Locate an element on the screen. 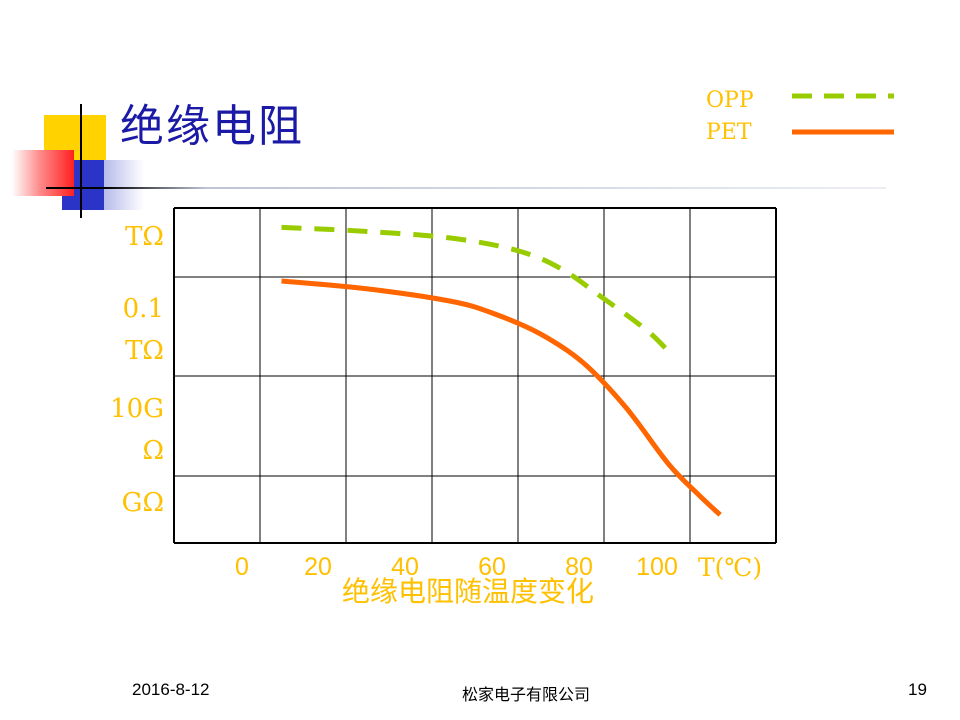 The image size is (960, 720). y-tick-label-10g-ohm: 10G Ω is located at coordinates (137, 430).